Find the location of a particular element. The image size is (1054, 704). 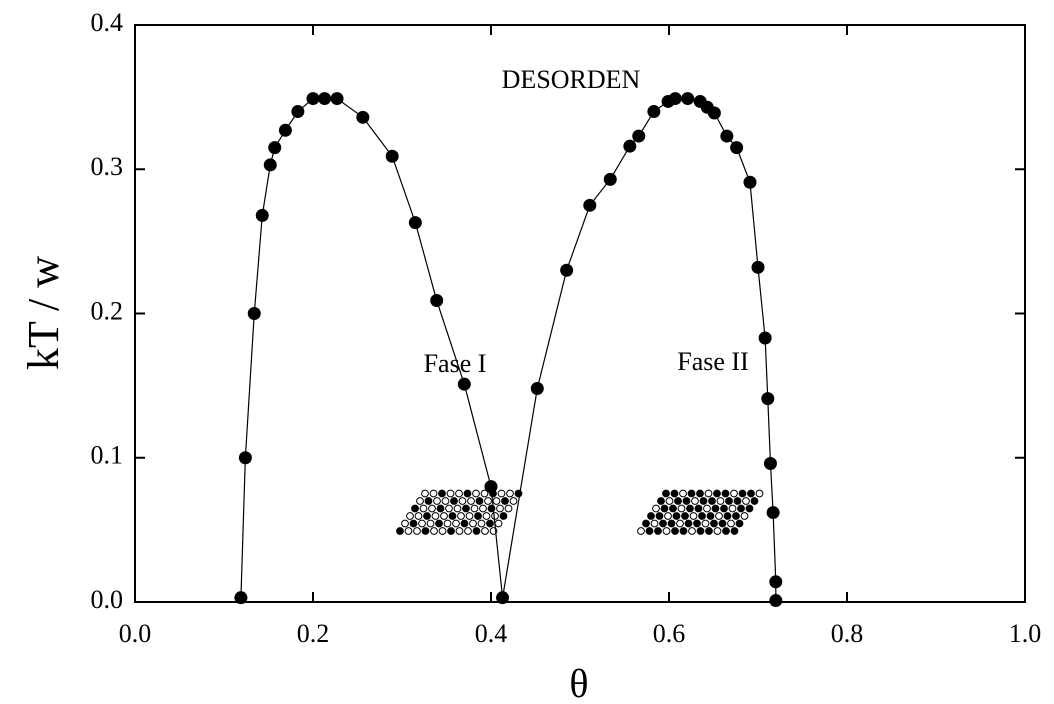

y-tick-label: 0.3 is located at coordinates (107, 166).